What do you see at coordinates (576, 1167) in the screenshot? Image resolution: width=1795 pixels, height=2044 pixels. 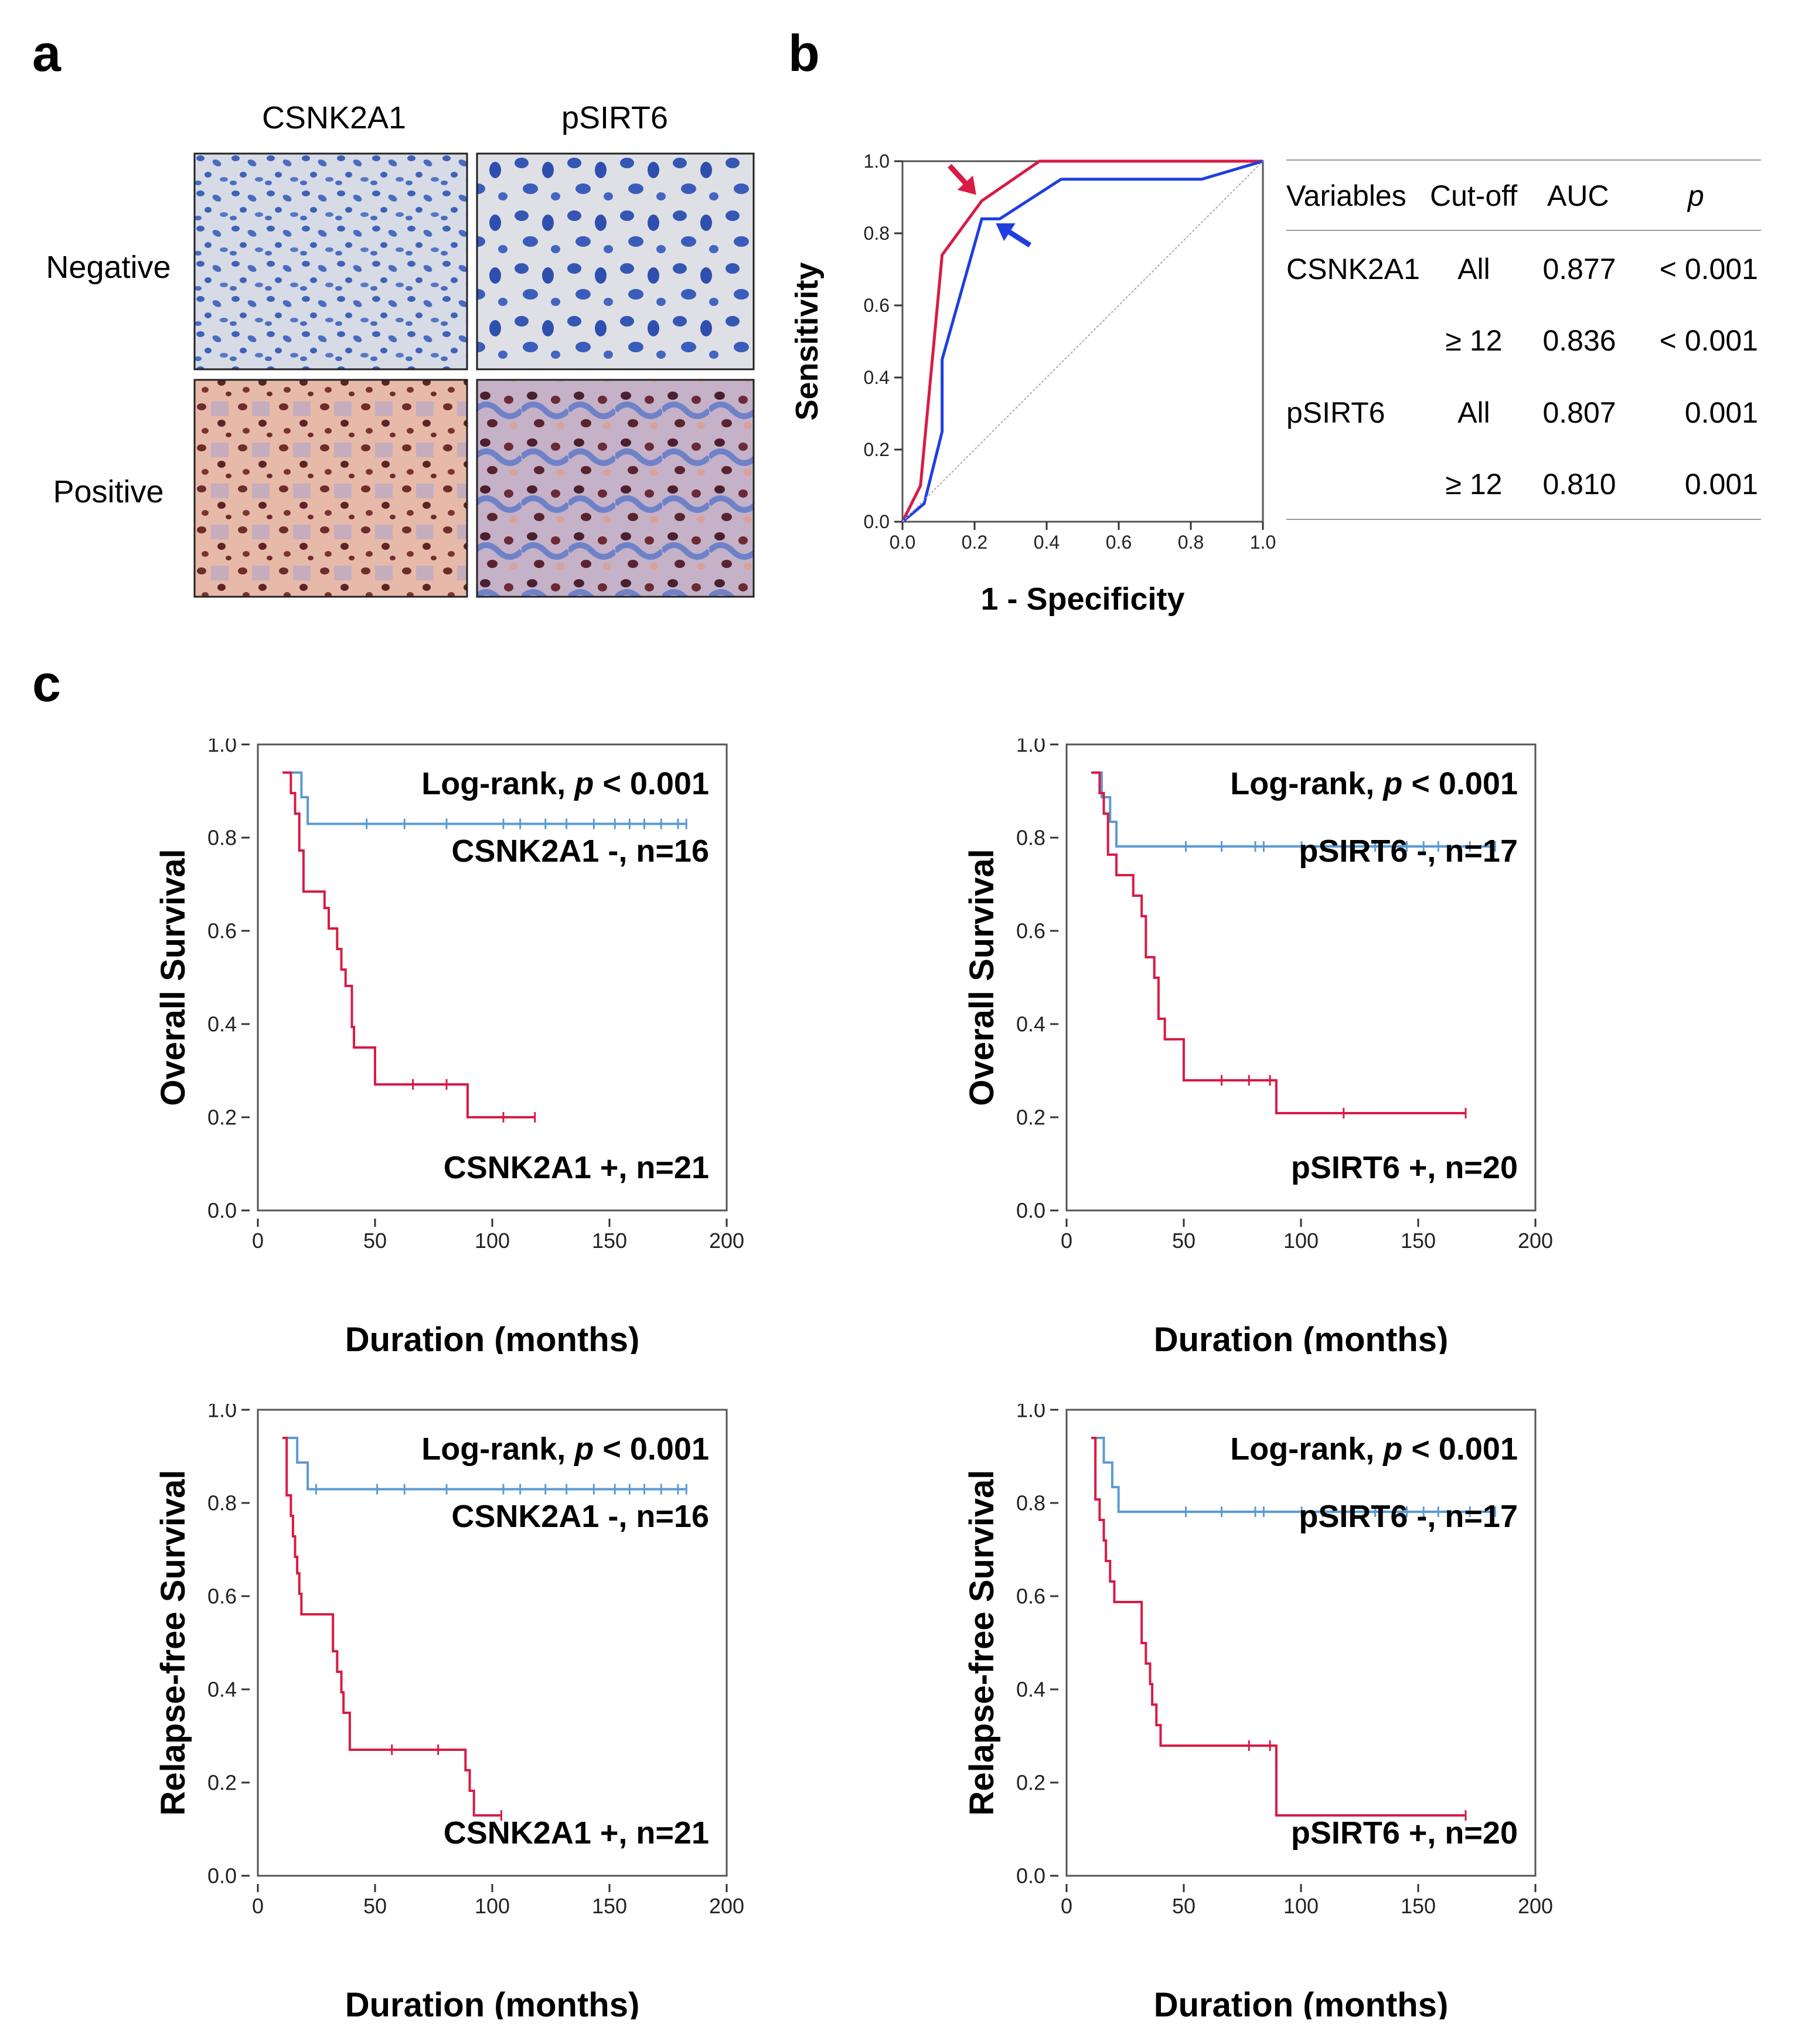 I see `series-label: CSNK2A1 +, n=21` at bounding box center [576, 1167].